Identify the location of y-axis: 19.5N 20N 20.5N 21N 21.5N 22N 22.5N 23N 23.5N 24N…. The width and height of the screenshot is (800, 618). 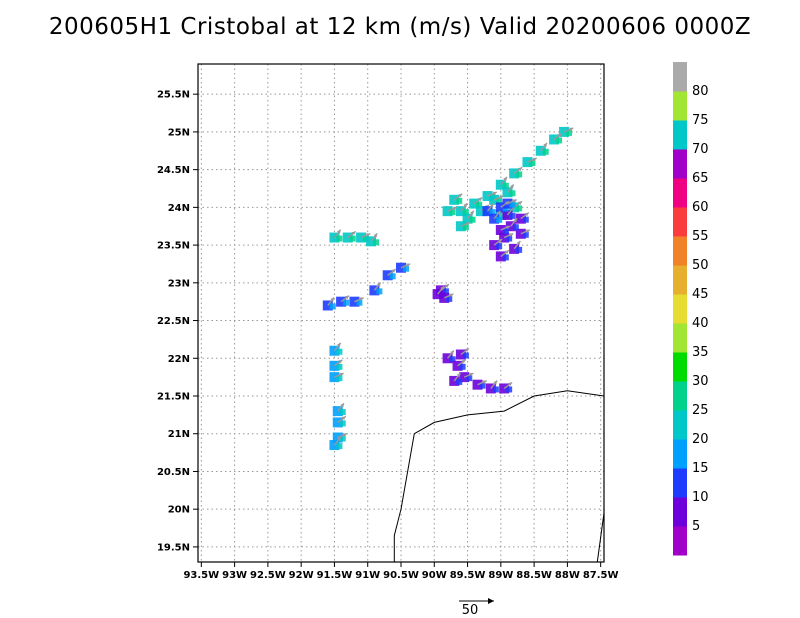
(177, 321).